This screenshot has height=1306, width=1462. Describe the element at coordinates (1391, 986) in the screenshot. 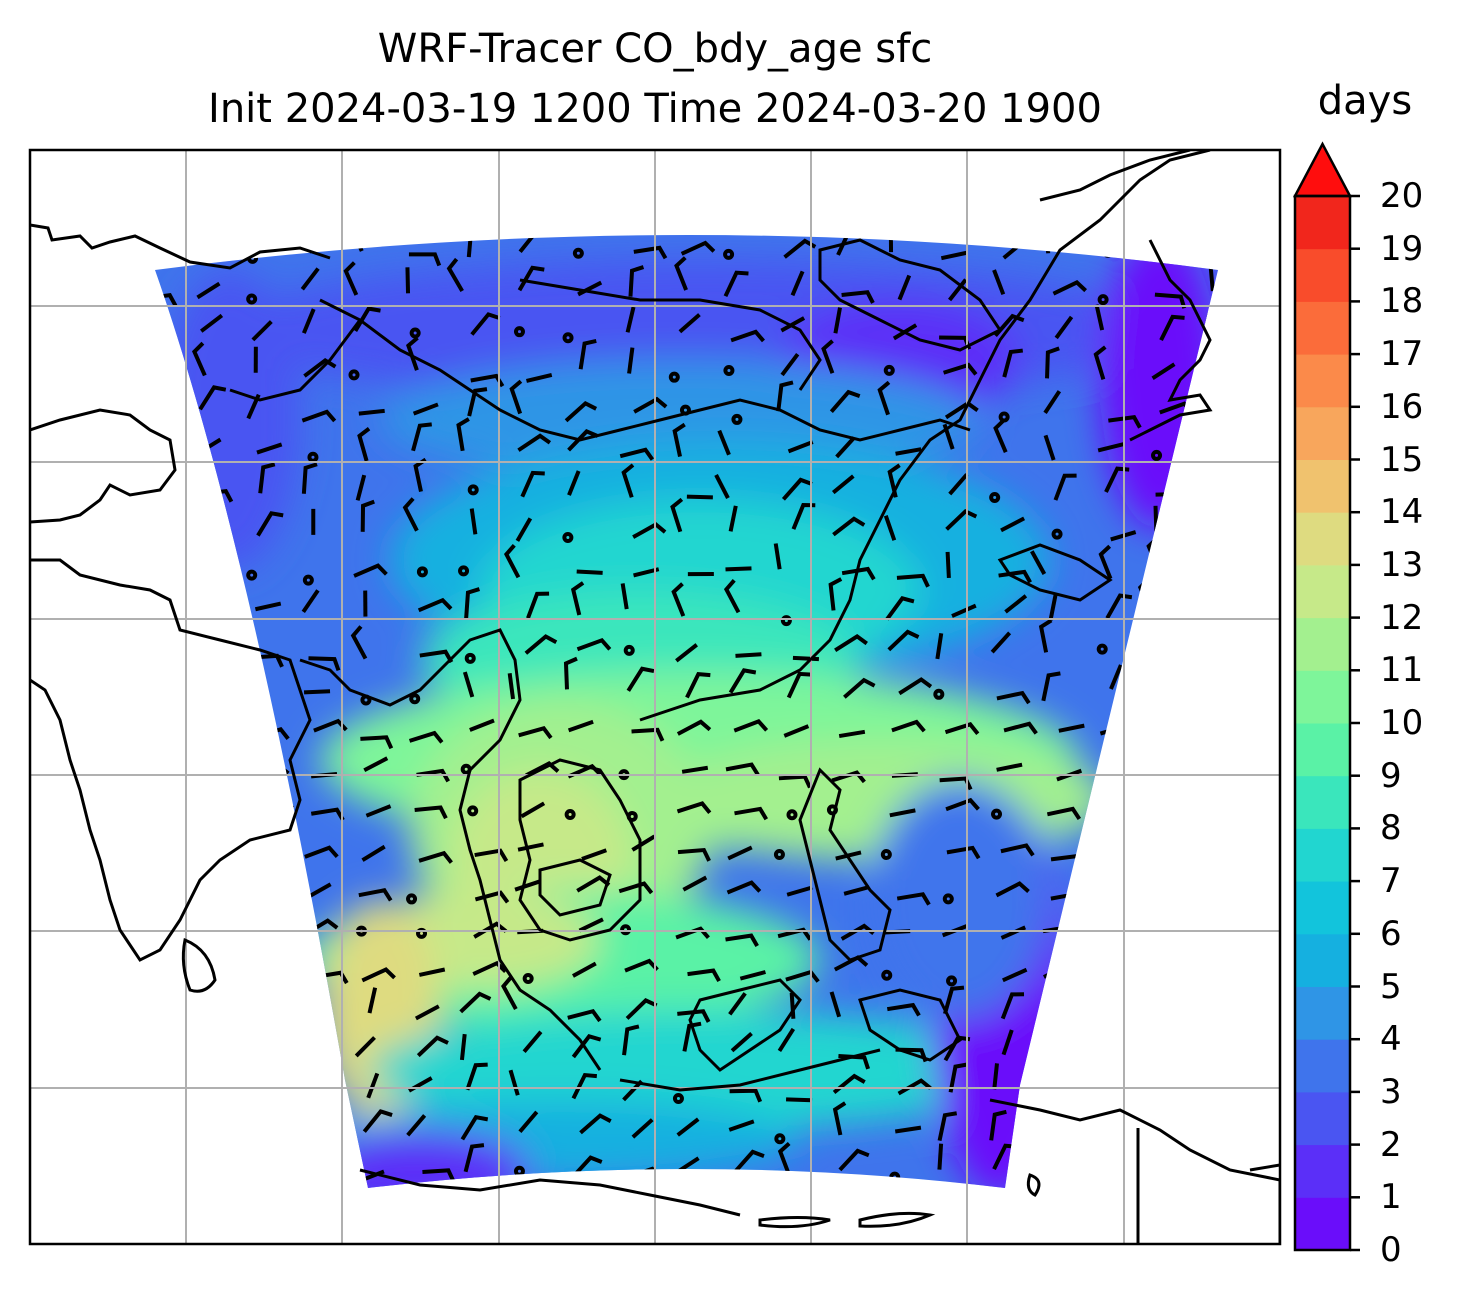

I see `colorbar-tick-label: 5` at that location.